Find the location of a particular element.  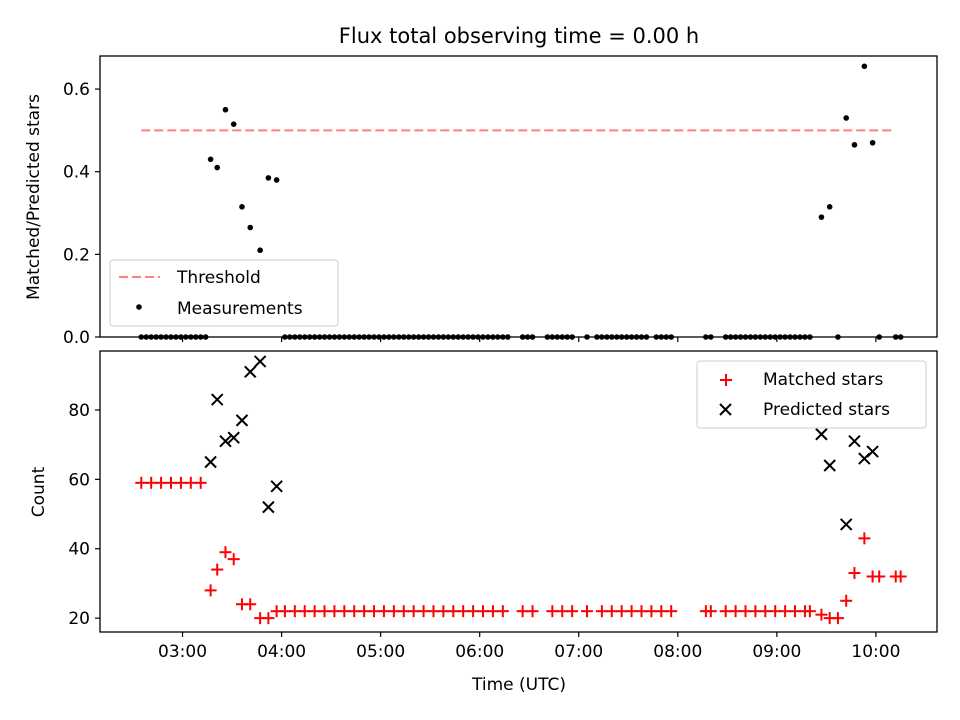

threshold-legend-label: Threshold is located at coordinates (218, 278).